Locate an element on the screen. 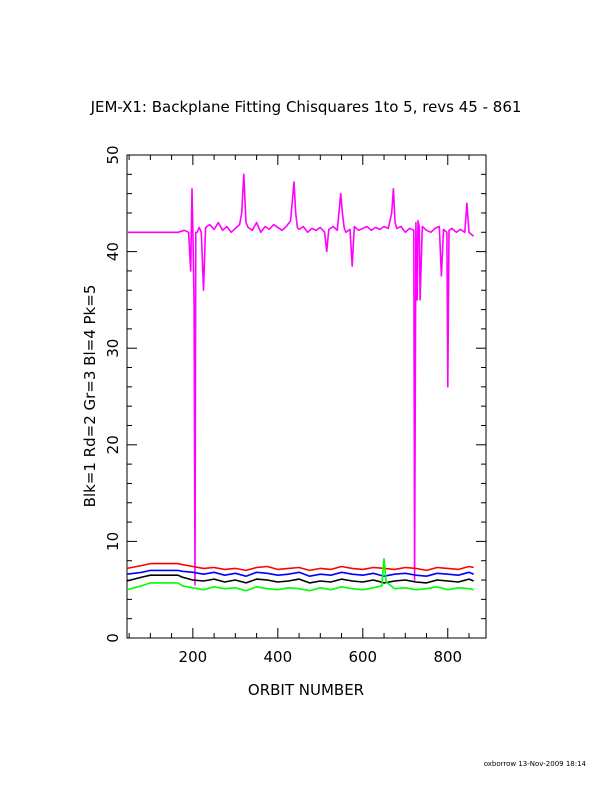 The width and height of the screenshot is (612, 792). y-tick-label: 0 is located at coordinates (113, 638).